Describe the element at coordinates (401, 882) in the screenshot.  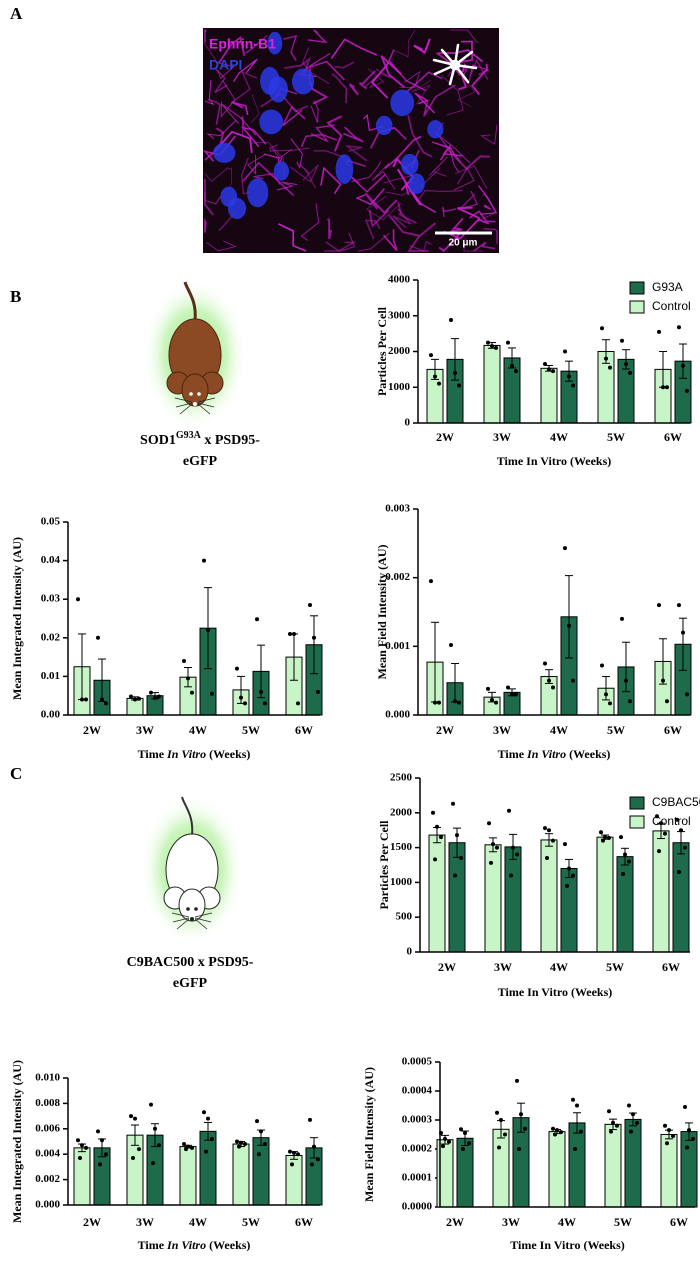
I see `y-tick-label: 1000` at that location.